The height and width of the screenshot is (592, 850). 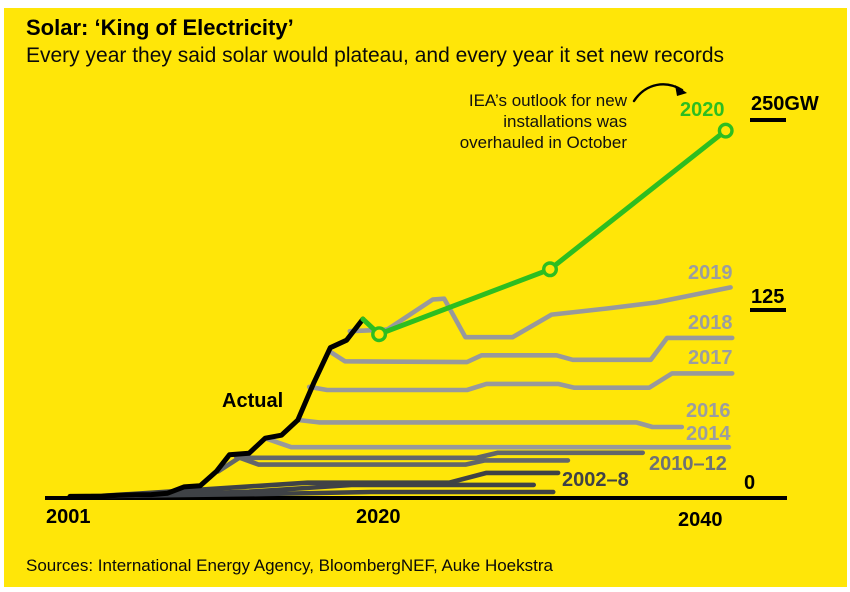 What do you see at coordinates (785, 104) in the screenshot?
I see `y-axis-label-250gw: 250GW` at bounding box center [785, 104].